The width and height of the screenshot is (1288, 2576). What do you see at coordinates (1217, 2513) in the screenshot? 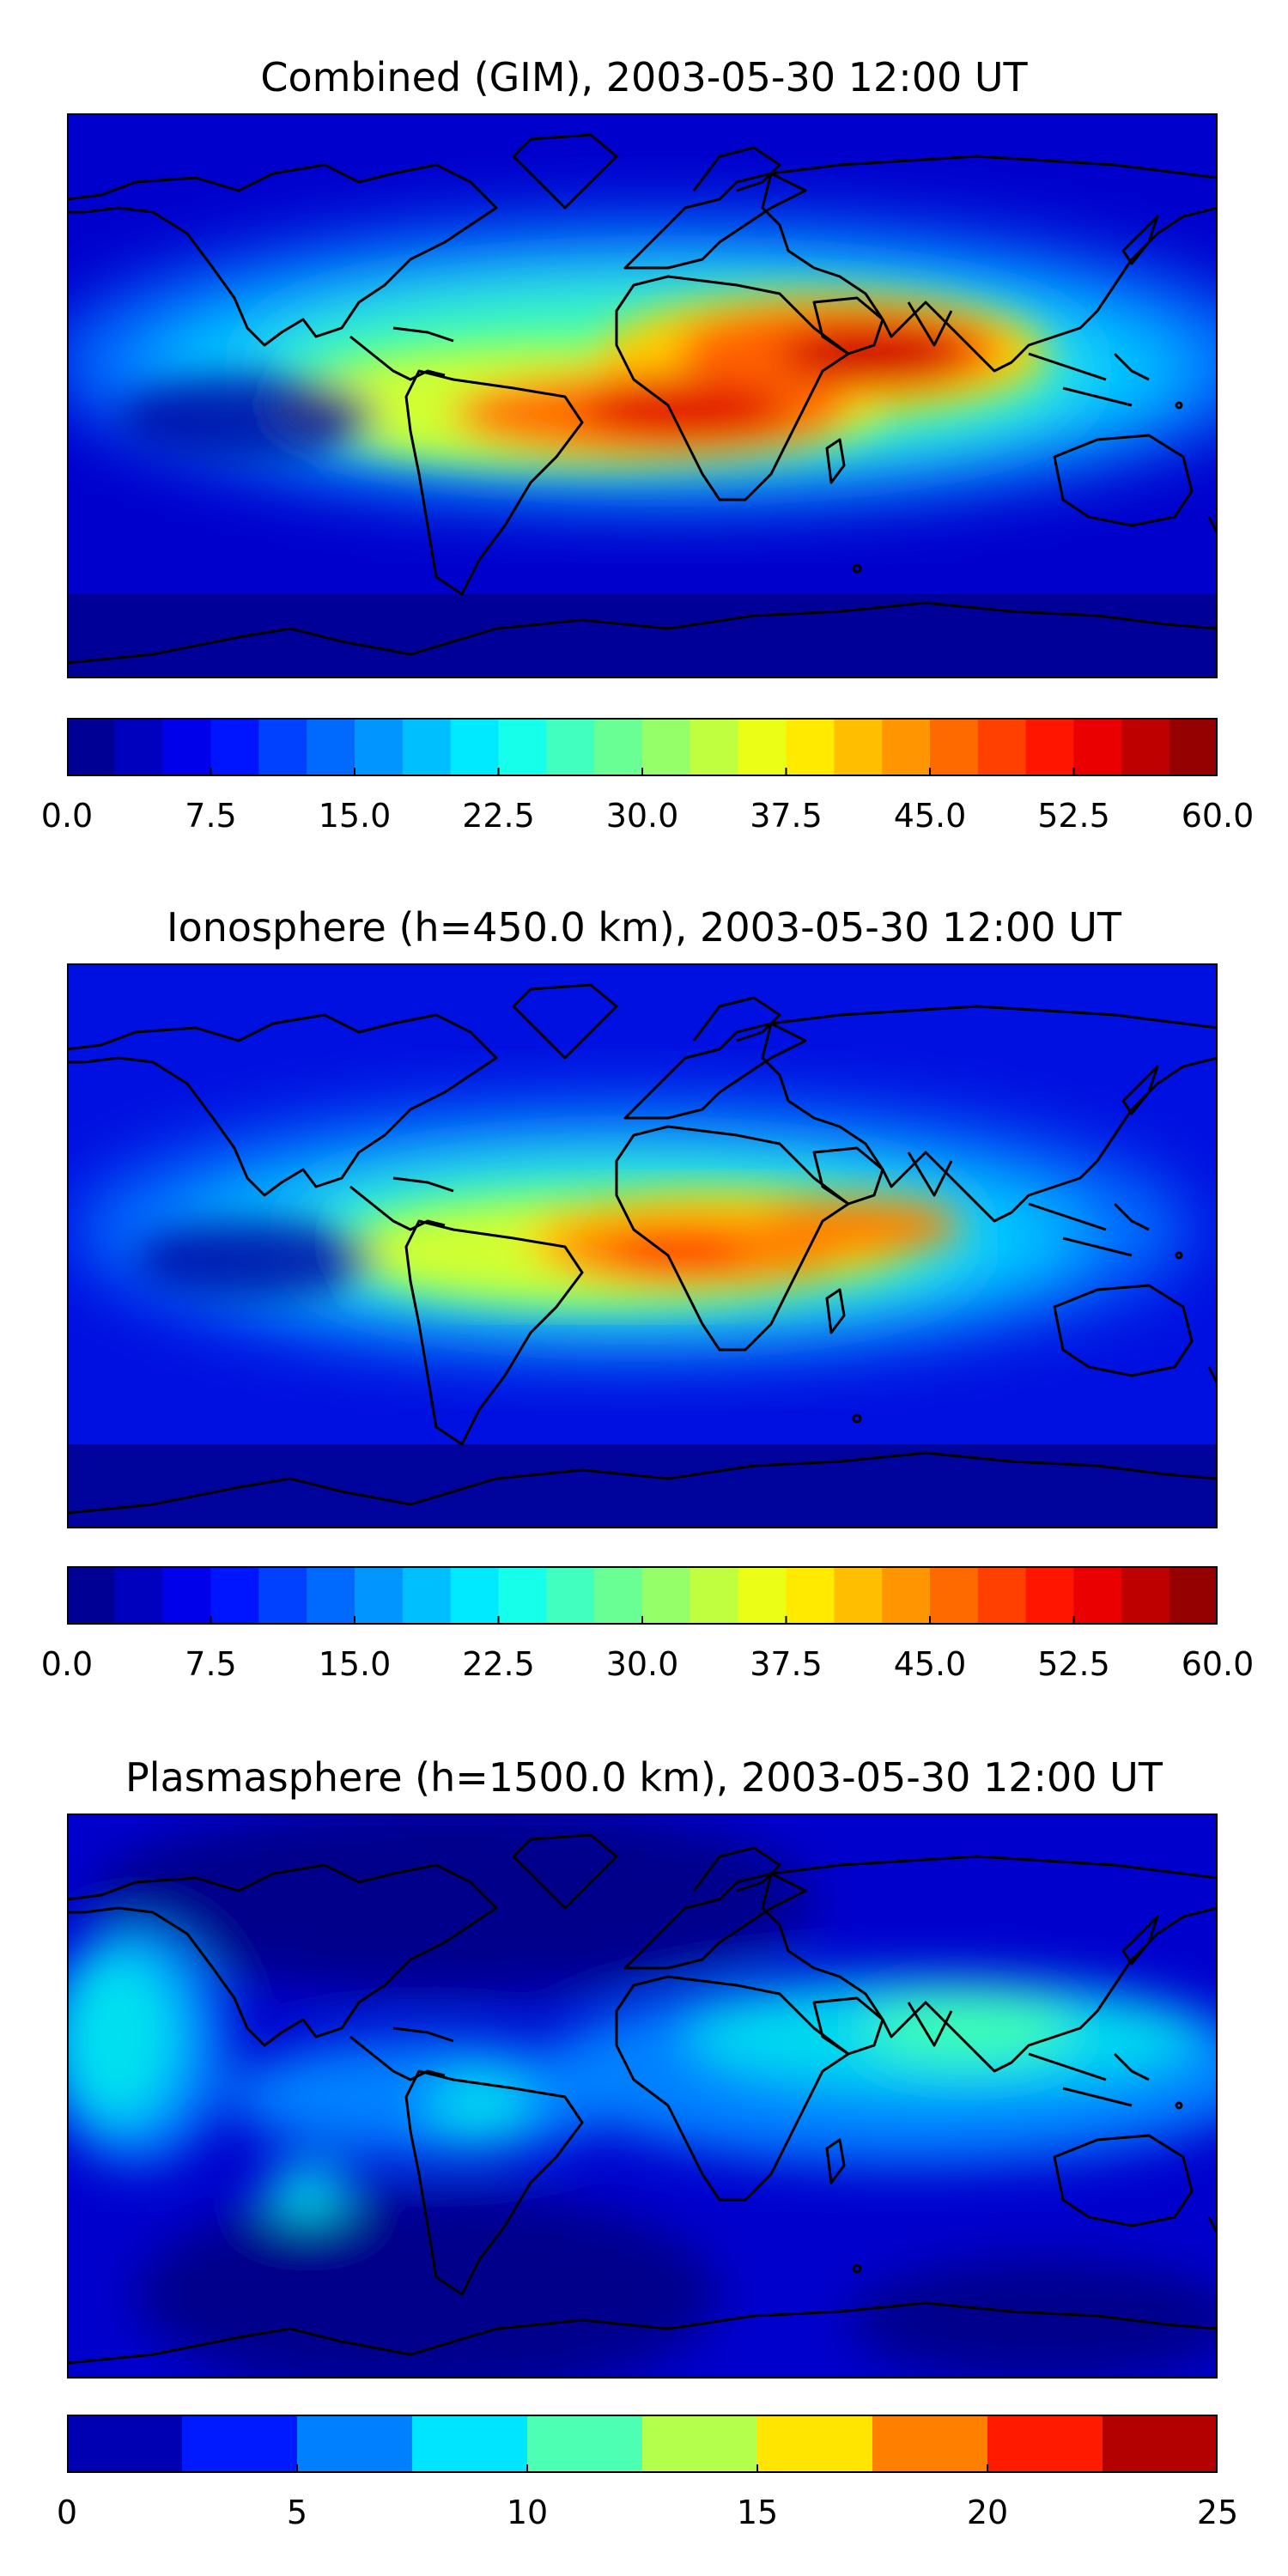
I see `colorbar-tick-label: 25` at bounding box center [1217, 2513].